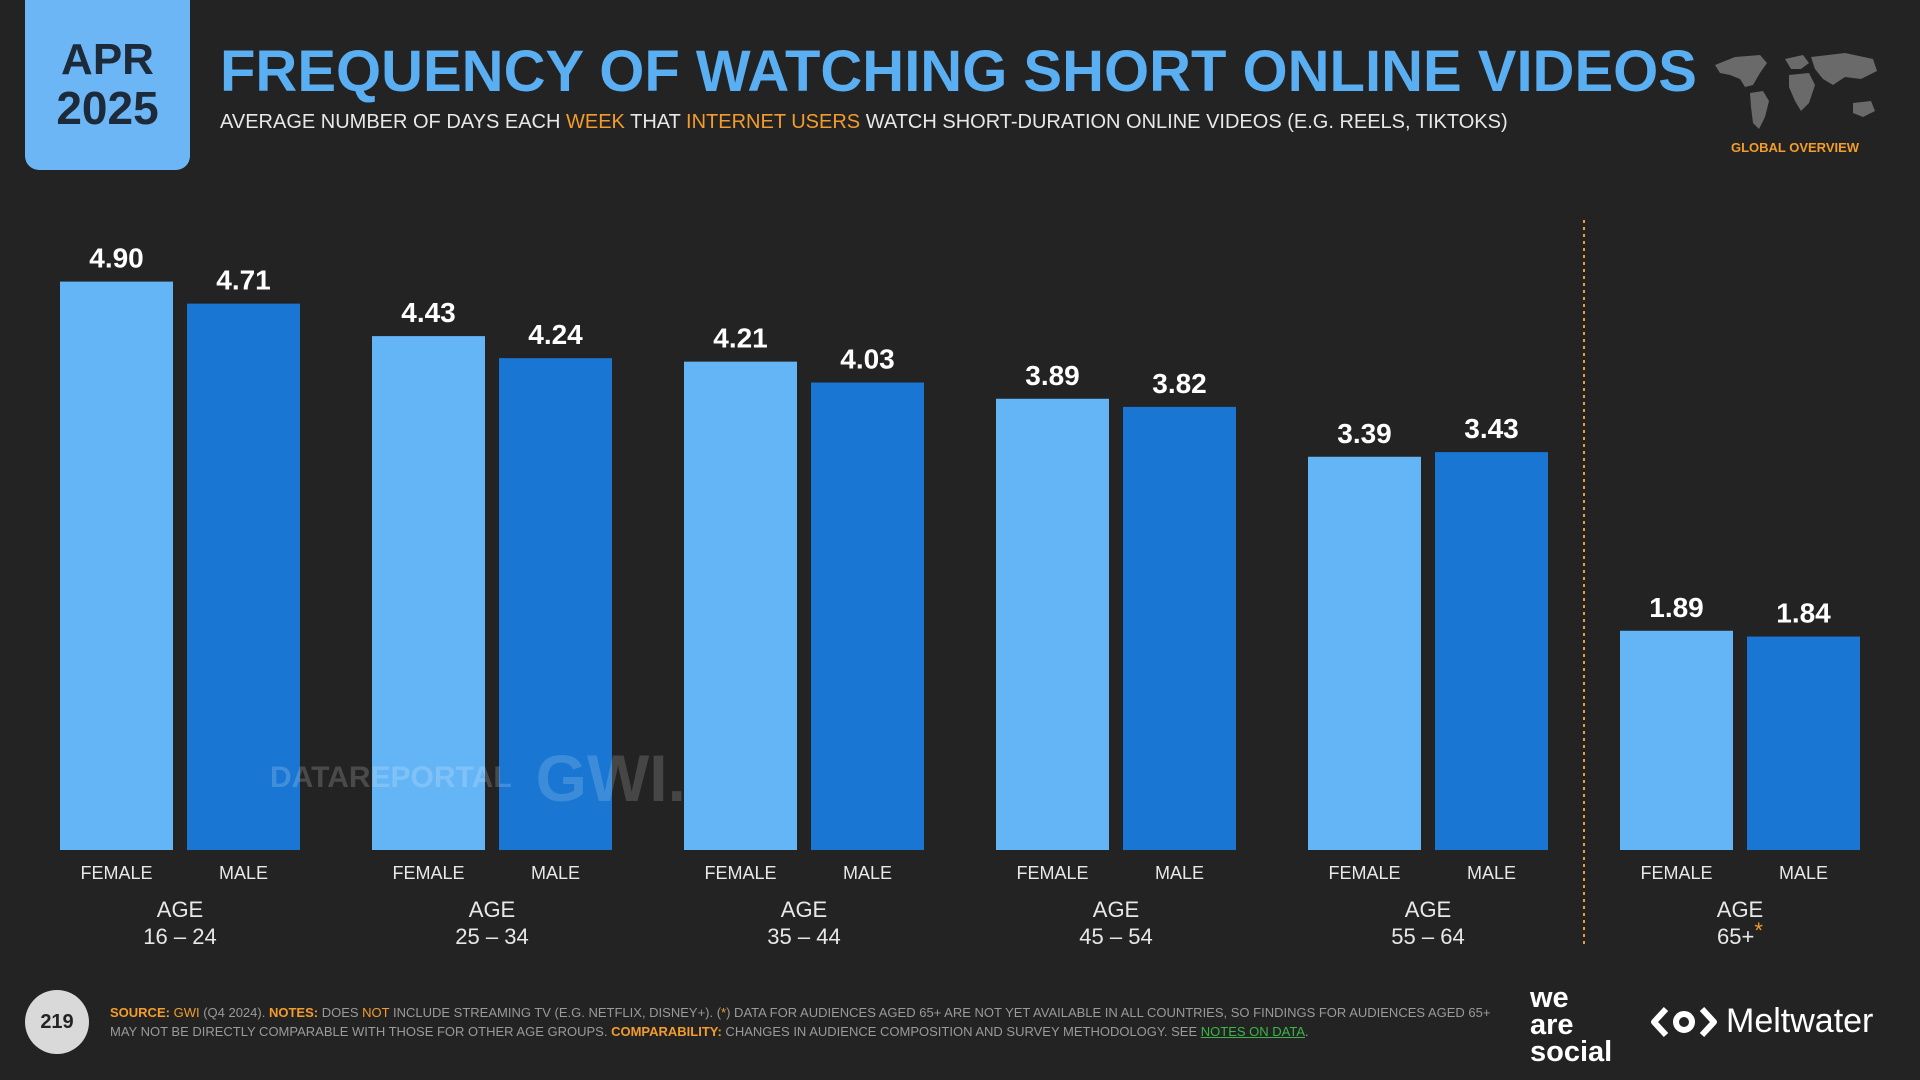  I want to click on data-label: 4.43, so click(428, 312).